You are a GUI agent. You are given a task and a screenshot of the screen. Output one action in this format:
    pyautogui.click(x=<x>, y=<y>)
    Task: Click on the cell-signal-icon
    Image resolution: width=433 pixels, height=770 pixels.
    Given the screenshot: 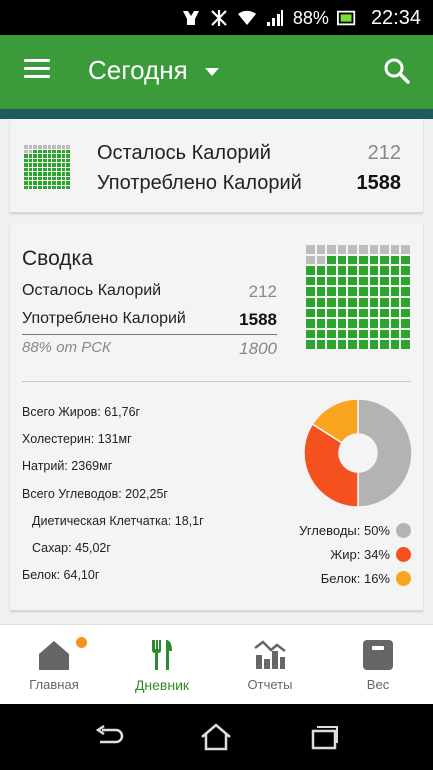 What is the action you would take?
    pyautogui.click(x=275, y=18)
    